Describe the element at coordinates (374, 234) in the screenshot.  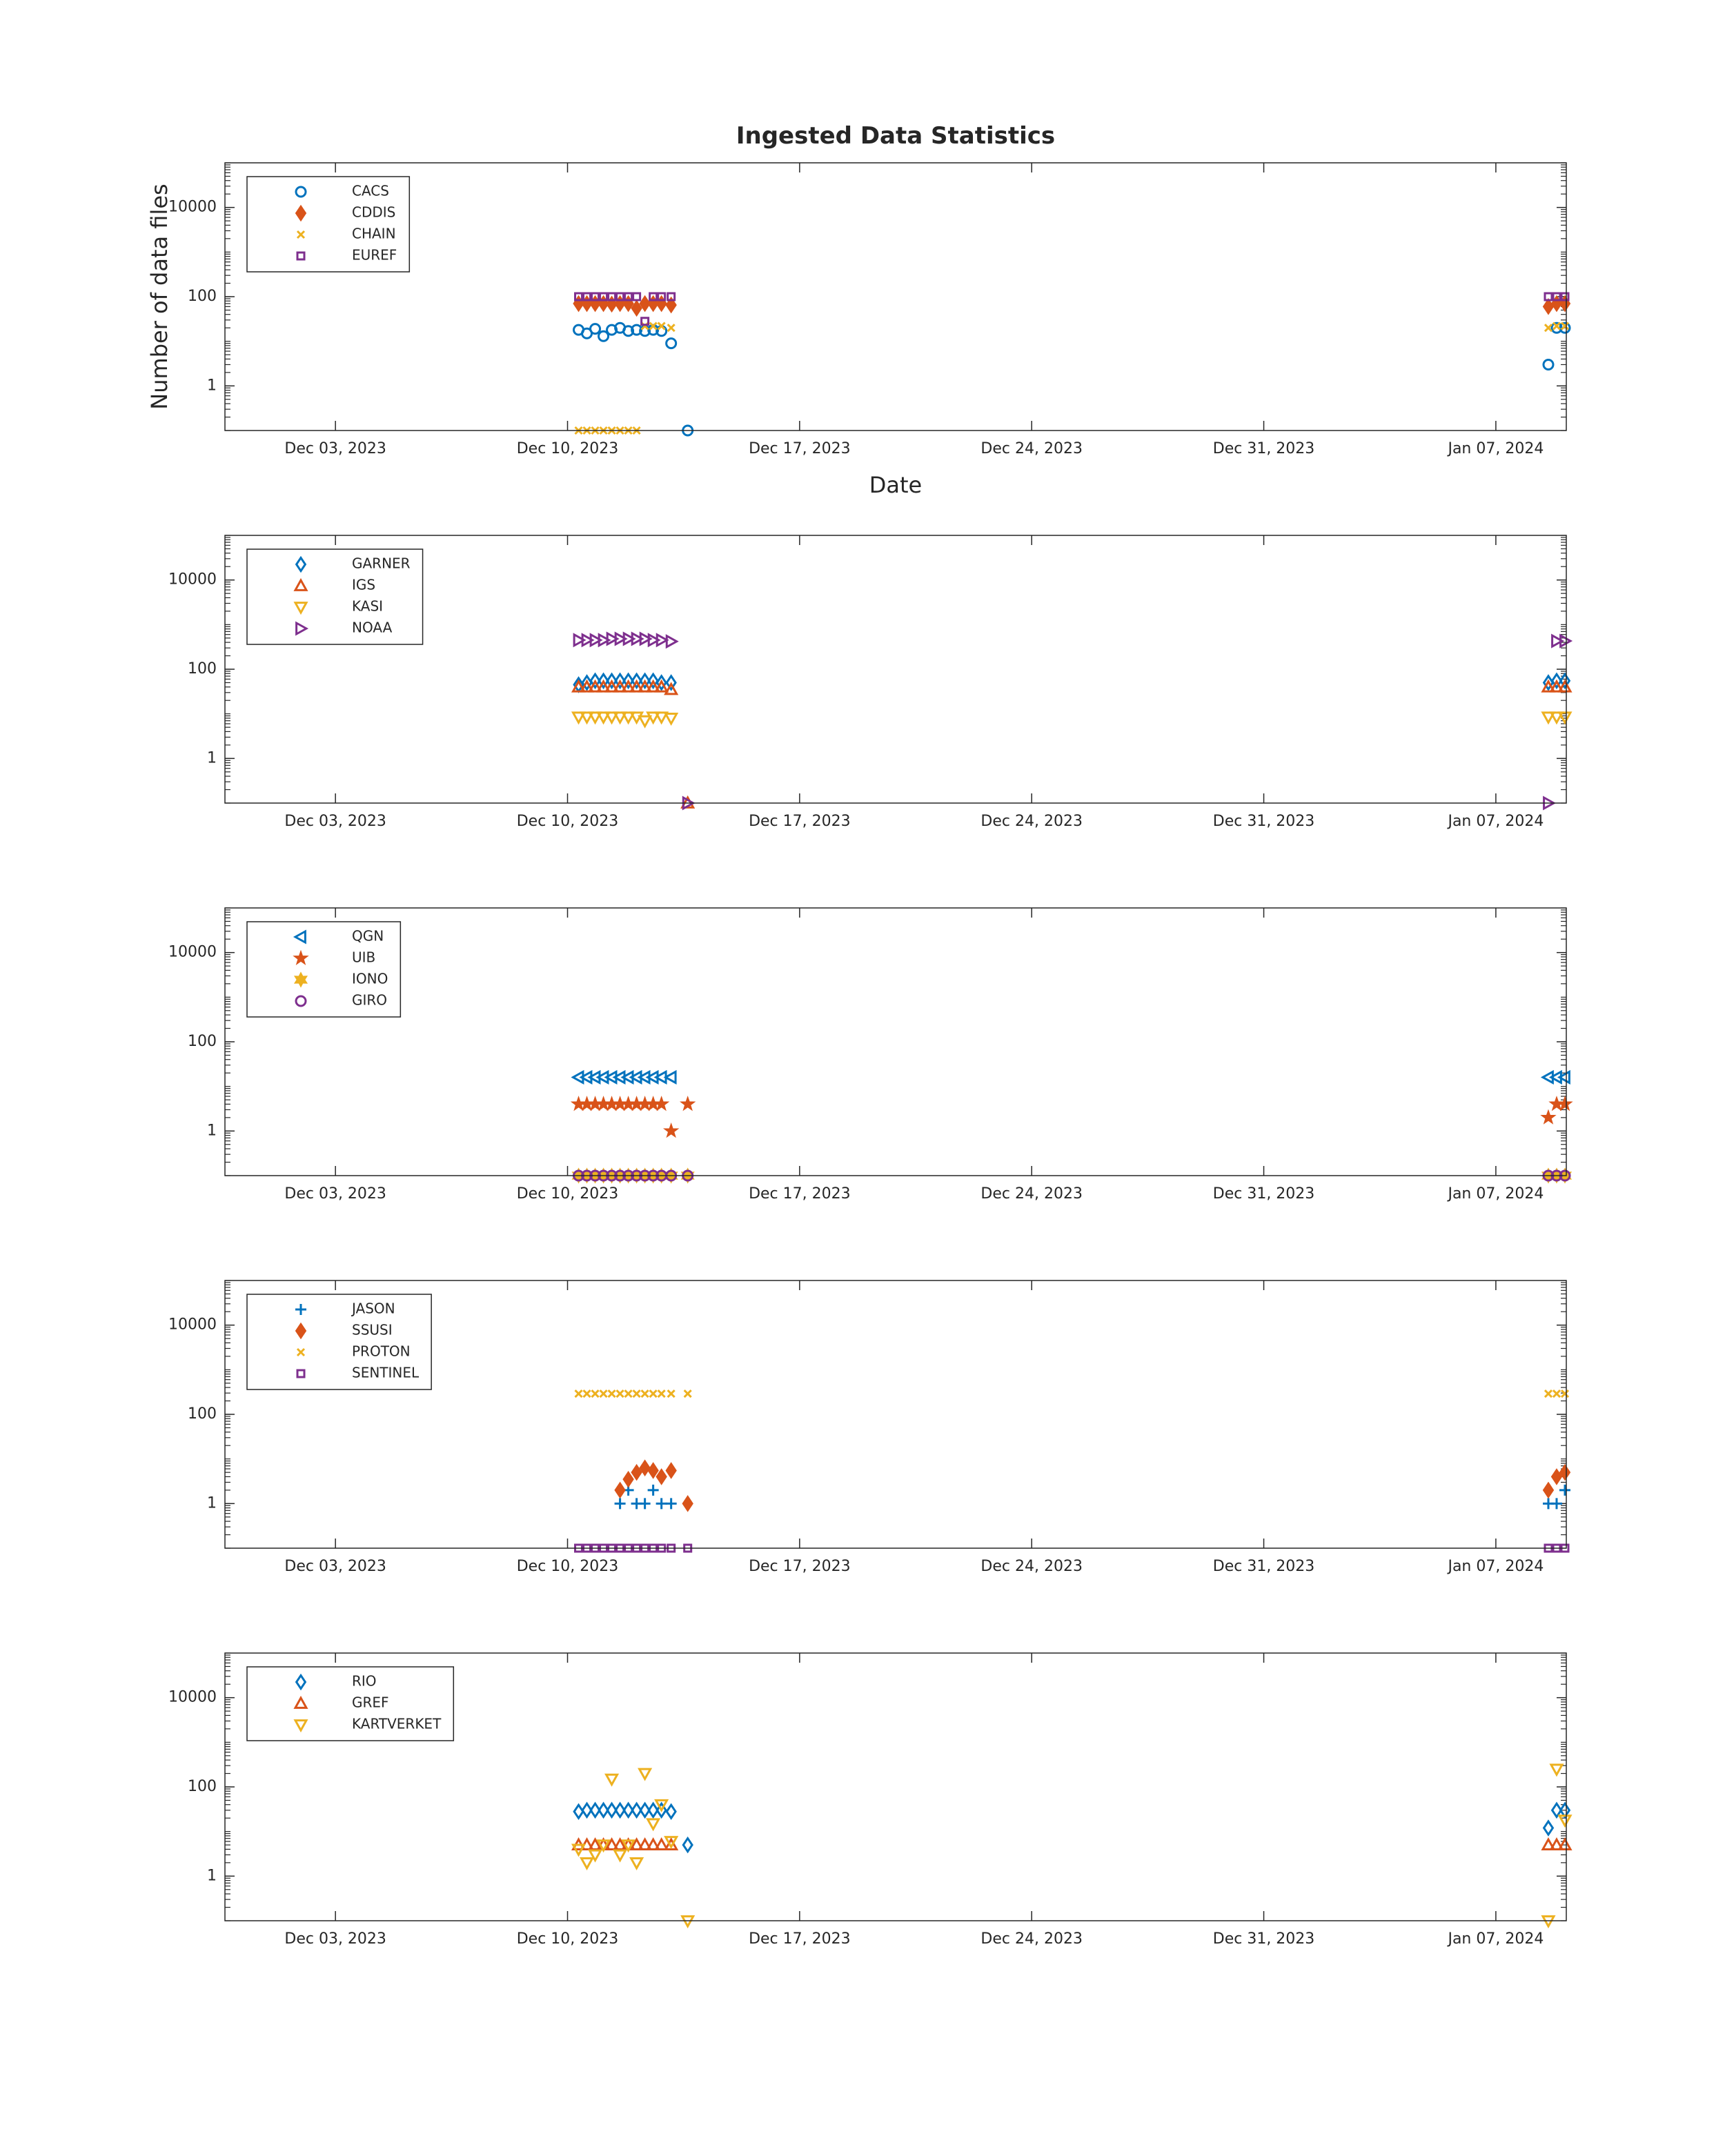
I see `legend-label: CHAIN` at that location.